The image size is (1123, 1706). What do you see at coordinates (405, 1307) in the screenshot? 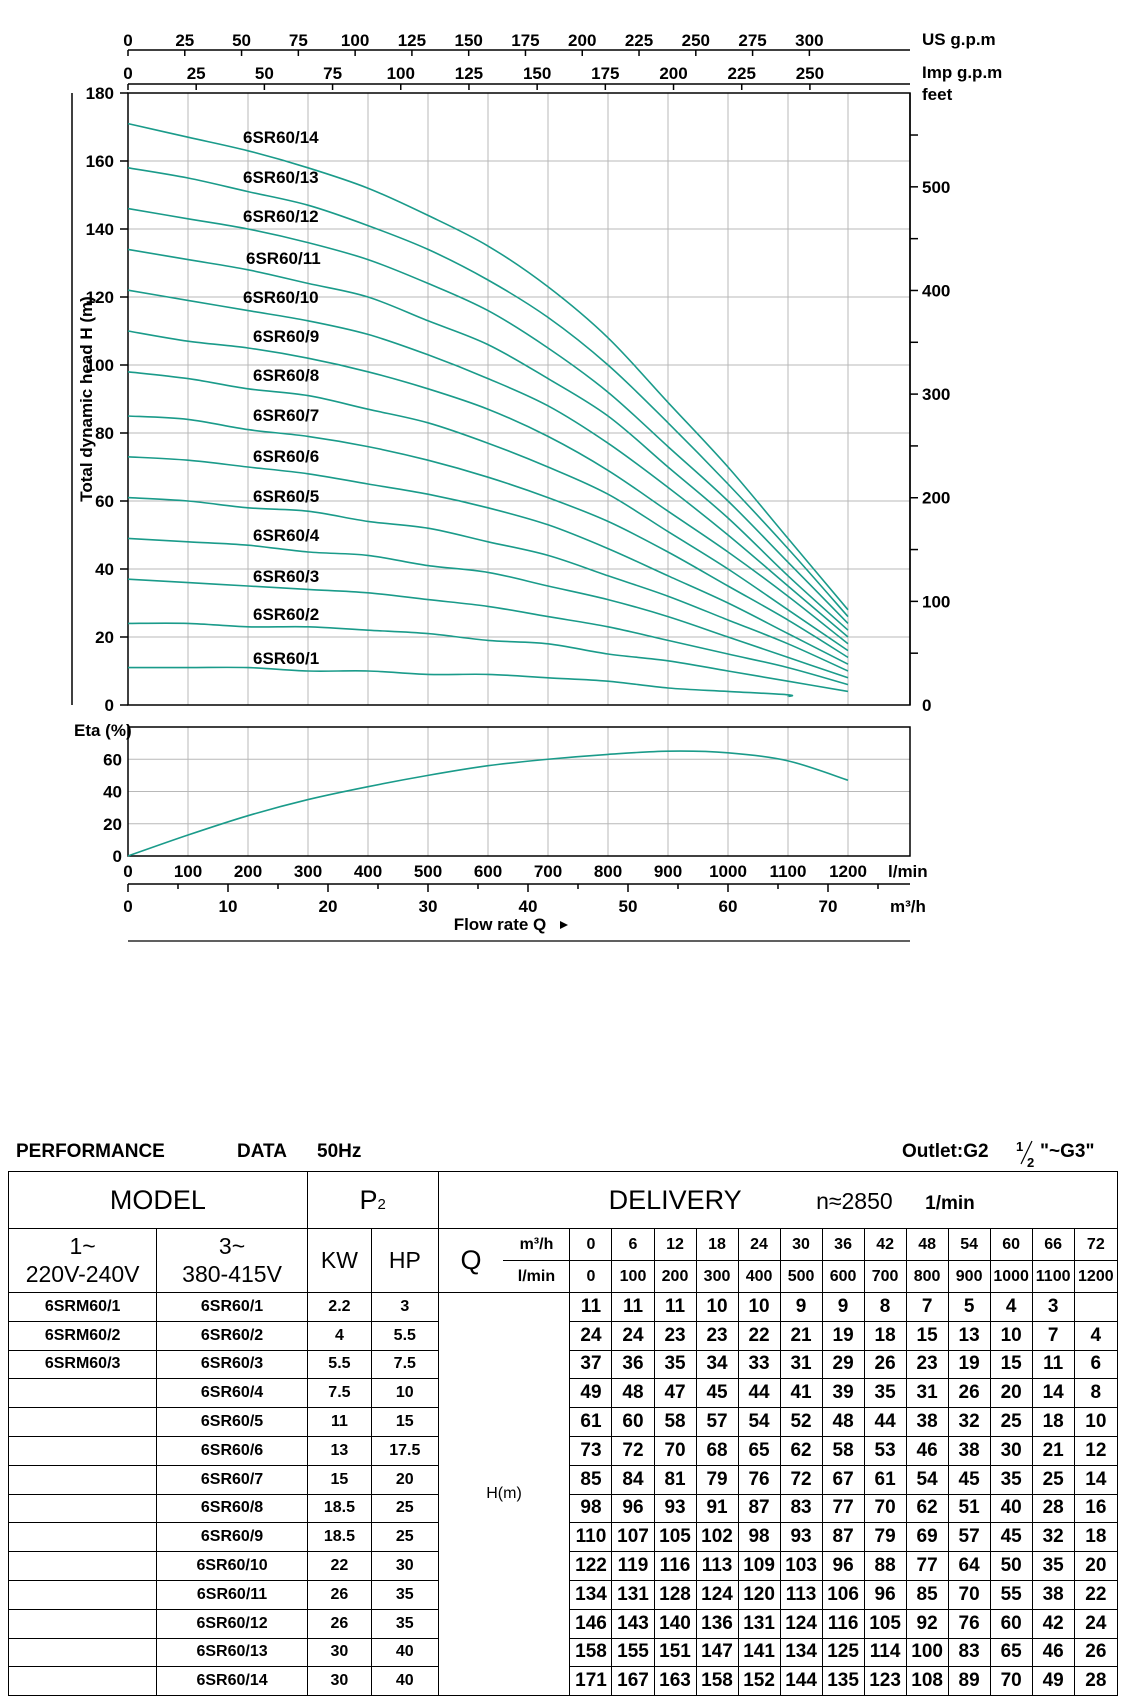
I see `hp-cell: 3` at bounding box center [405, 1307].